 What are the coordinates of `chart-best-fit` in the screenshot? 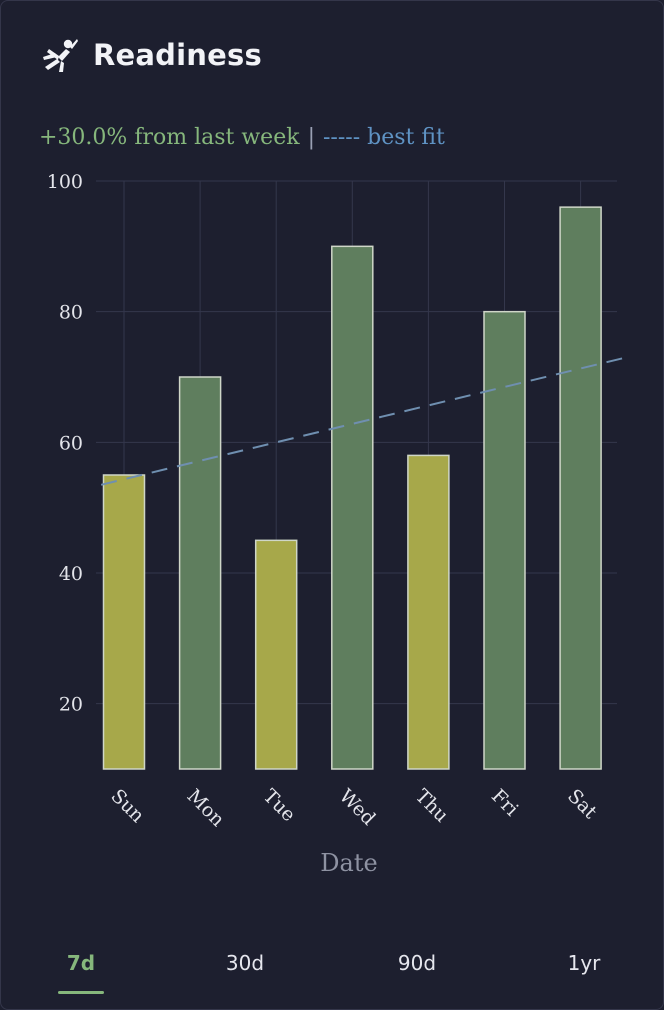 It's located at (363, 421).